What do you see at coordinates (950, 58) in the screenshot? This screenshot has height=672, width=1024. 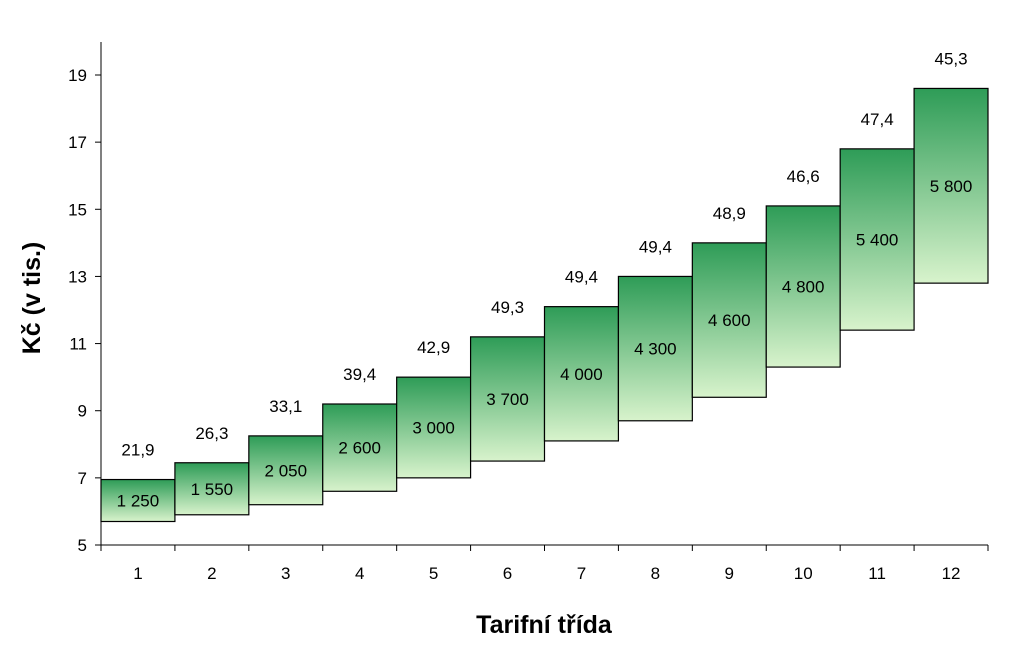 I see `bar-top-label: 45,3` at bounding box center [950, 58].